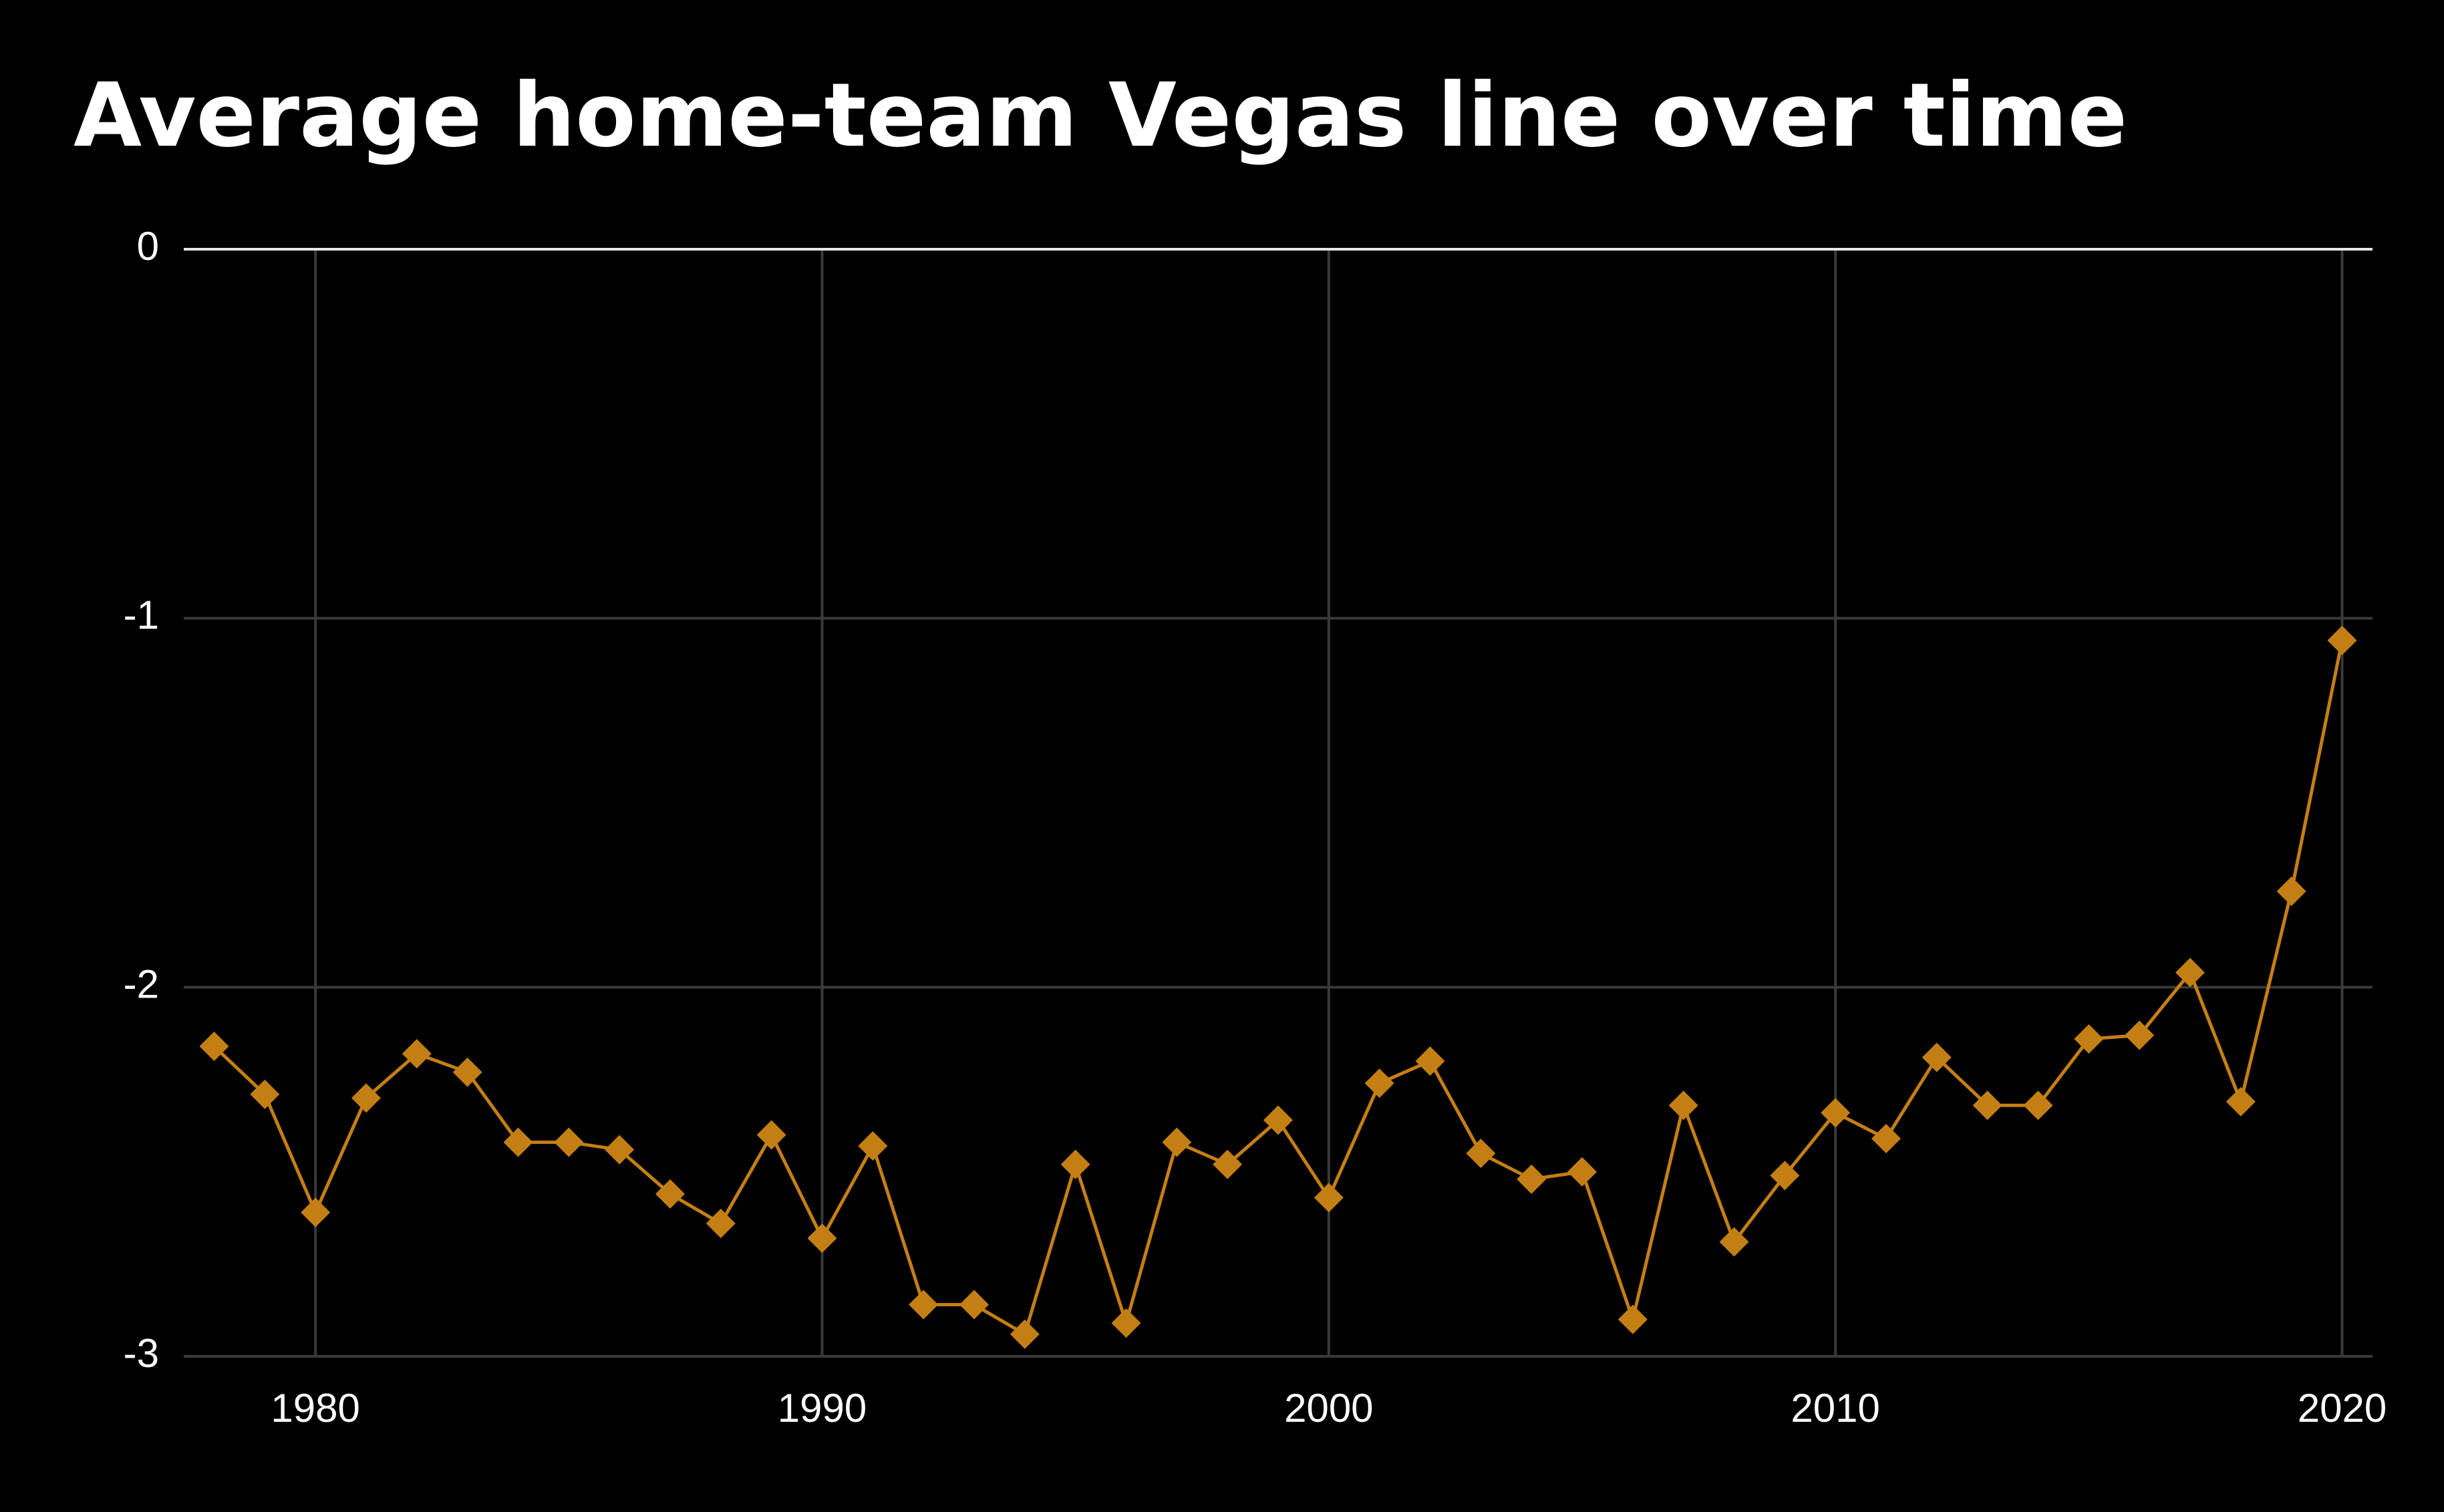 The image size is (2444, 1512). Describe the element at coordinates (1835, 1408) in the screenshot. I see `x-tick-label: 2010` at that location.